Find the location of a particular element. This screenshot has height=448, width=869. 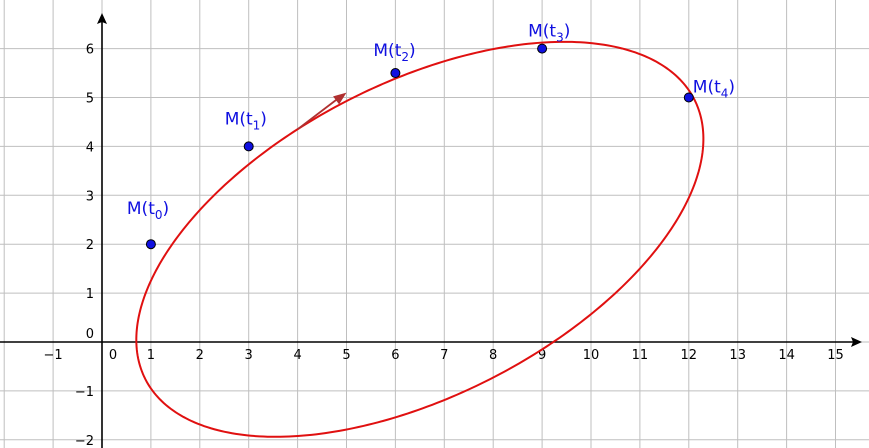

point-label-subscript: 2 is located at coordinates (405, 57).